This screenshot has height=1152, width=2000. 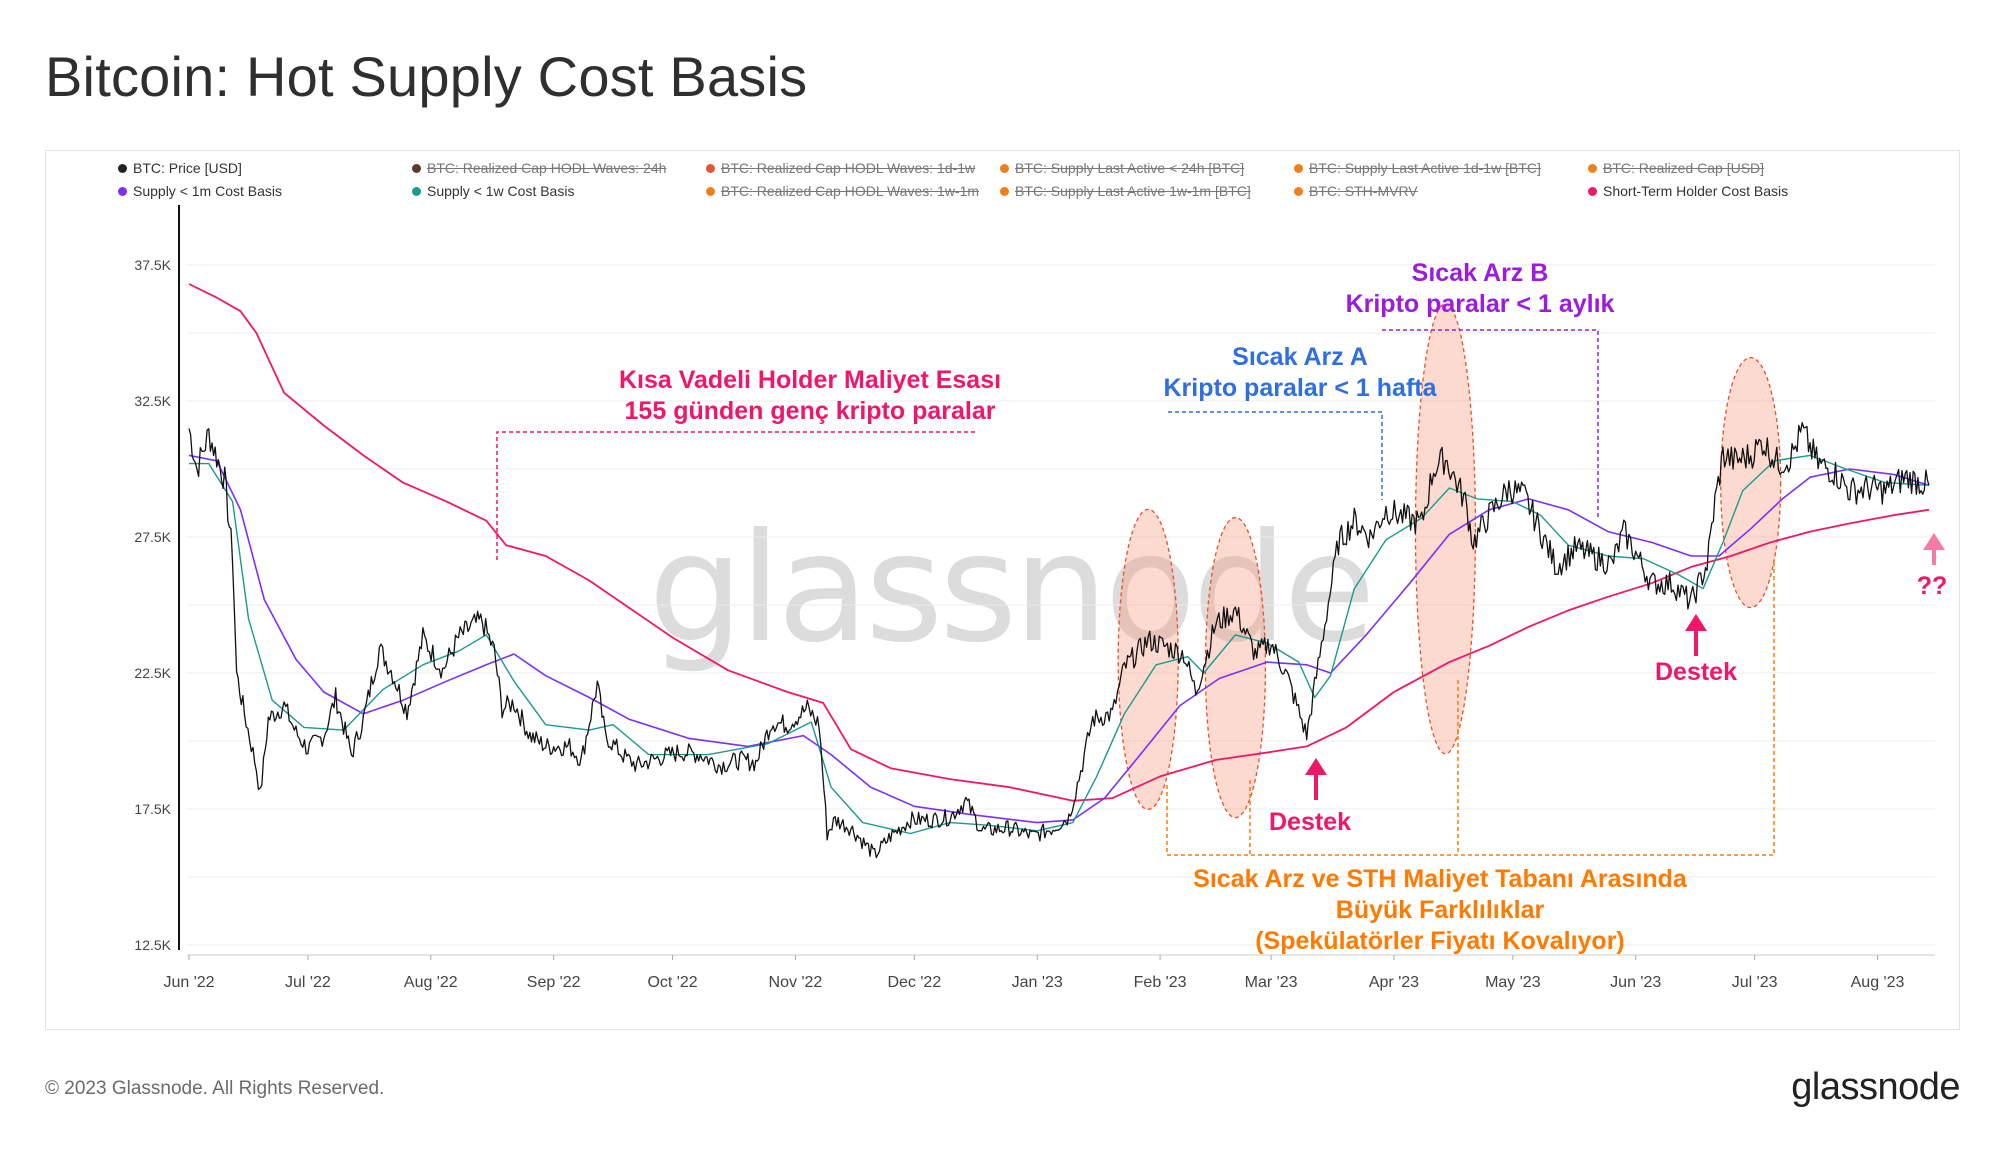 I want to click on legend-label: BTC: Realized Cap HODL Waves: 1d-1w, so click(x=848, y=168).